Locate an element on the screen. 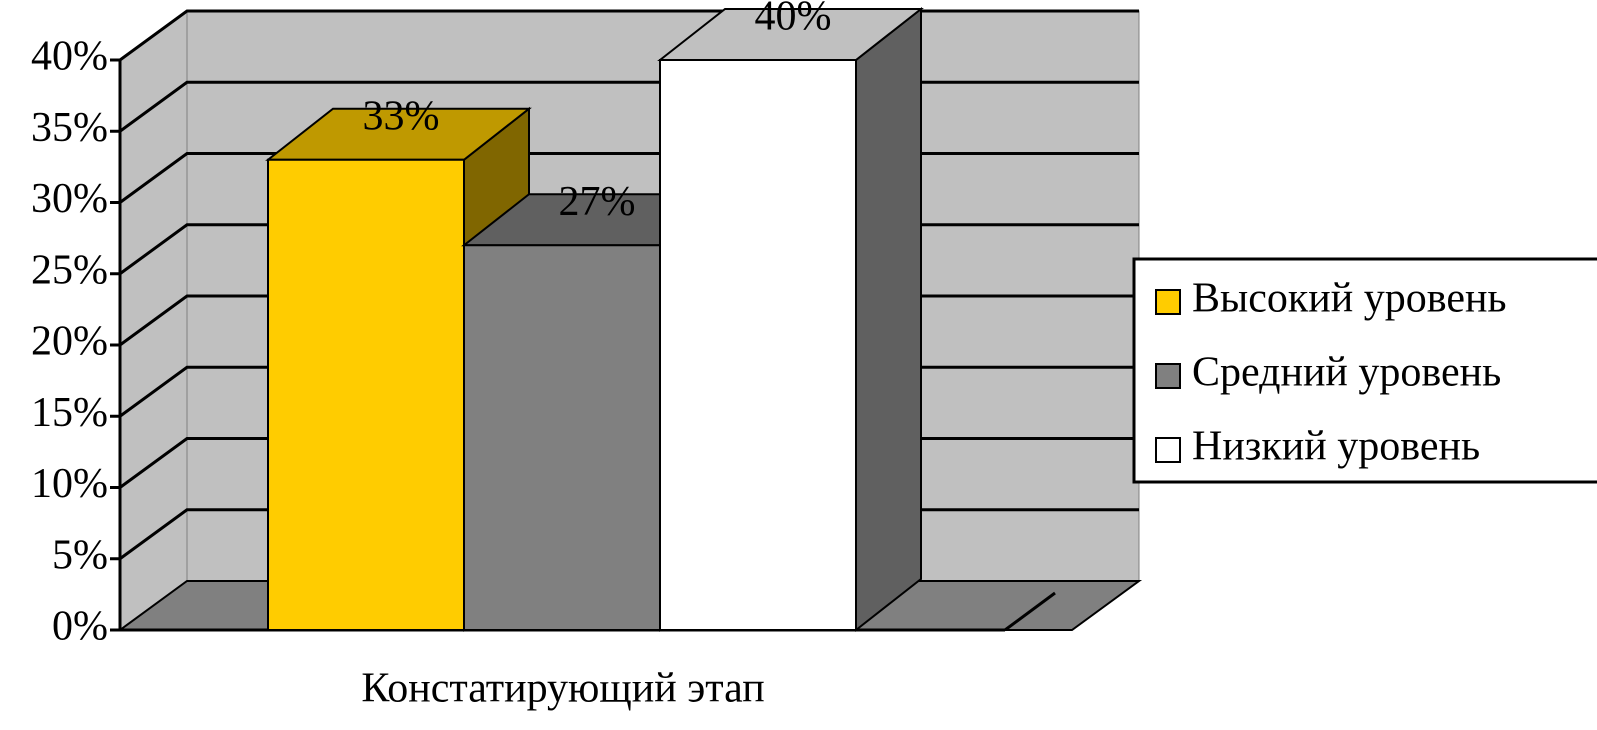  bar-side is located at coordinates (888, 319).